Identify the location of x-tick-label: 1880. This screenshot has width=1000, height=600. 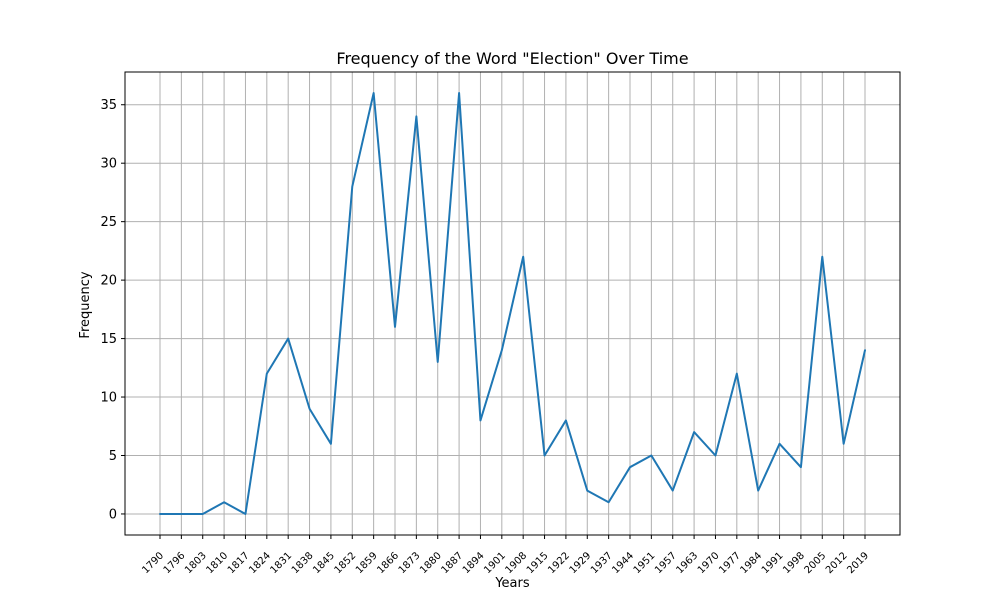
(431, 563).